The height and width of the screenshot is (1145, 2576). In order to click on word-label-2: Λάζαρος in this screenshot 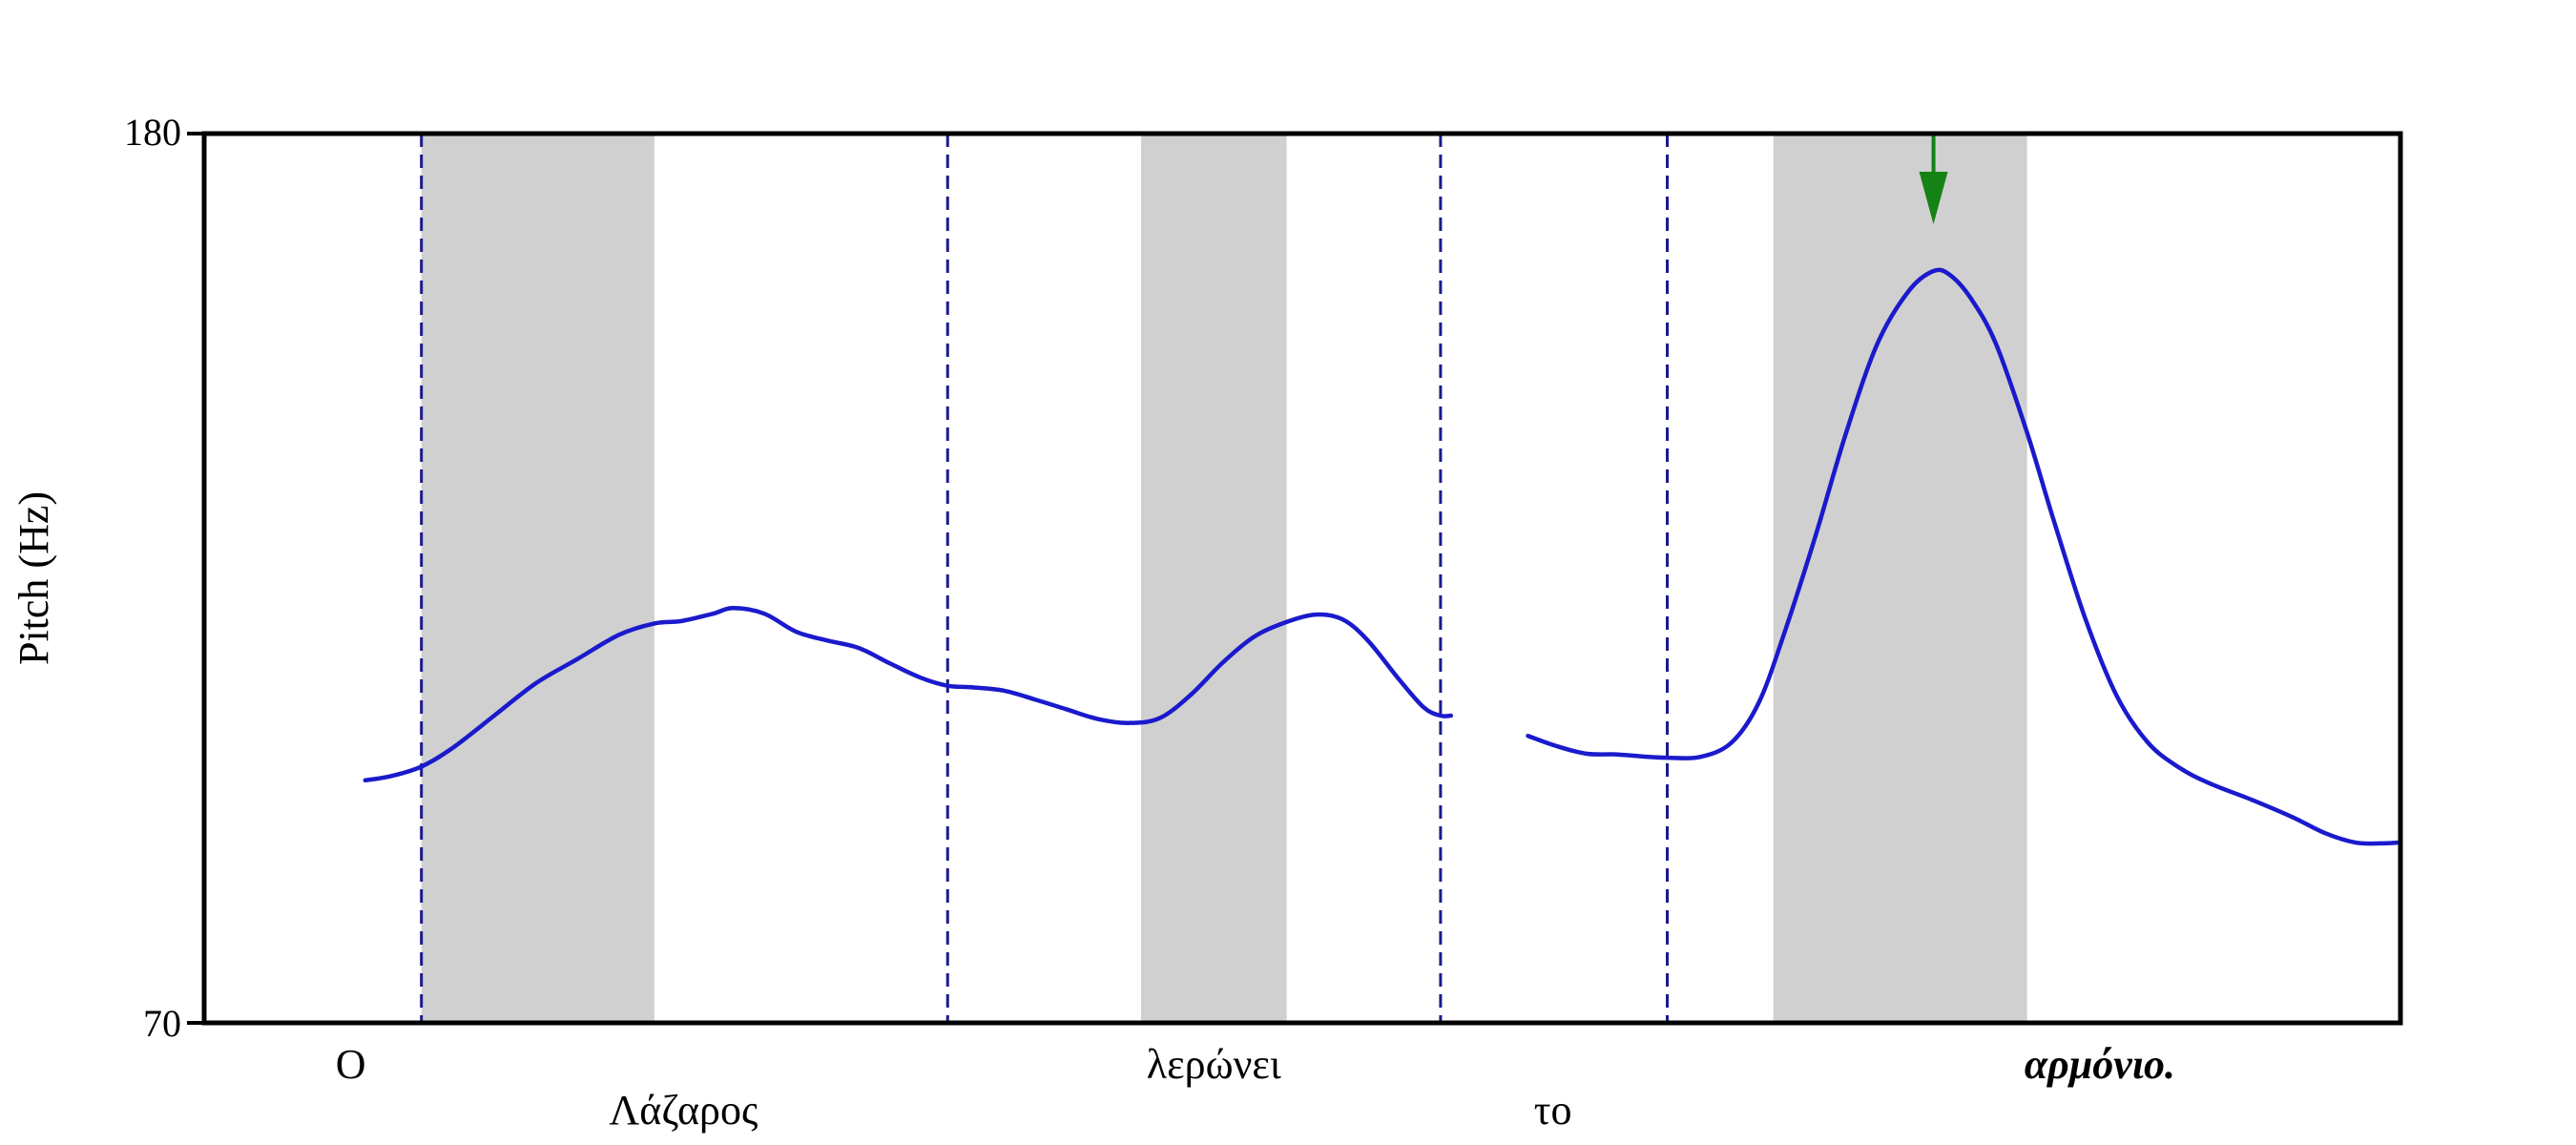, I will do `click(683, 1111)`.